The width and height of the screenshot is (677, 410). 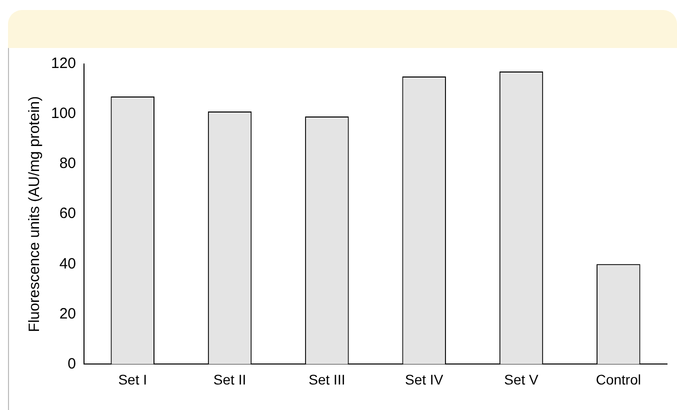 What do you see at coordinates (618, 379) in the screenshot?
I see `x-tick-label: Control` at bounding box center [618, 379].